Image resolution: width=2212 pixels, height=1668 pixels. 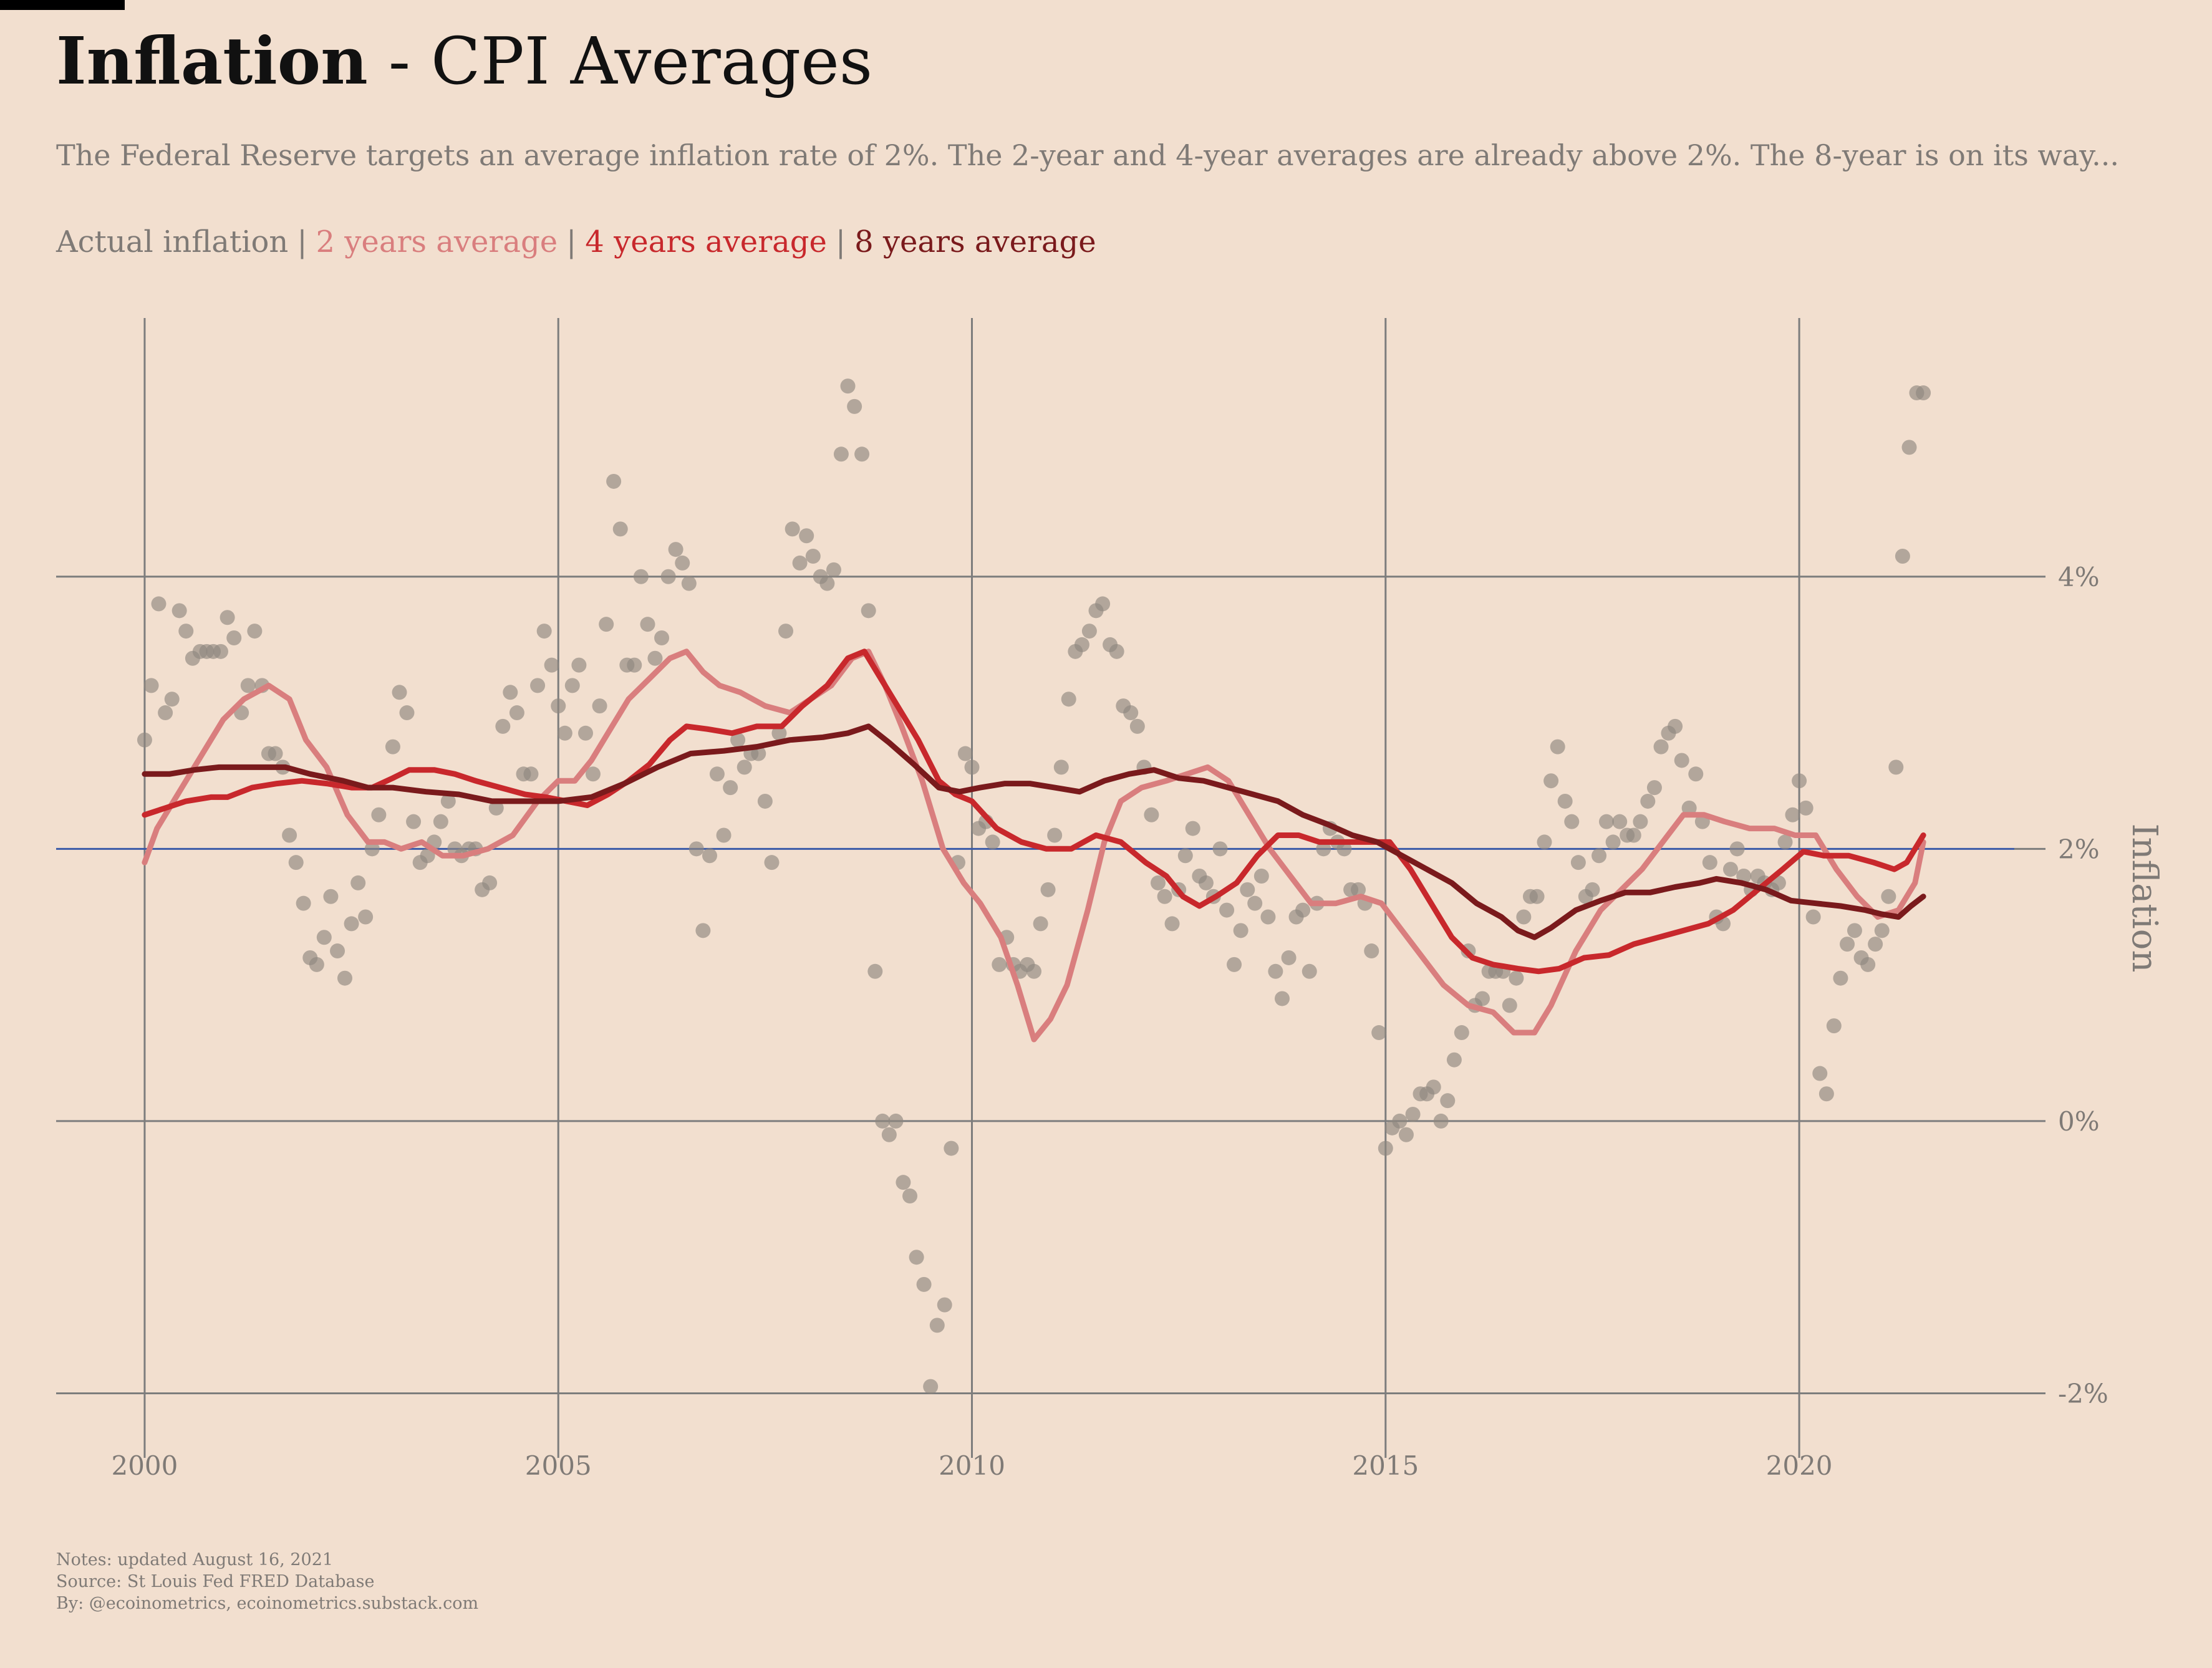 What do you see at coordinates (975, 241) in the screenshot?
I see `legend-avg8: 8 years average` at bounding box center [975, 241].